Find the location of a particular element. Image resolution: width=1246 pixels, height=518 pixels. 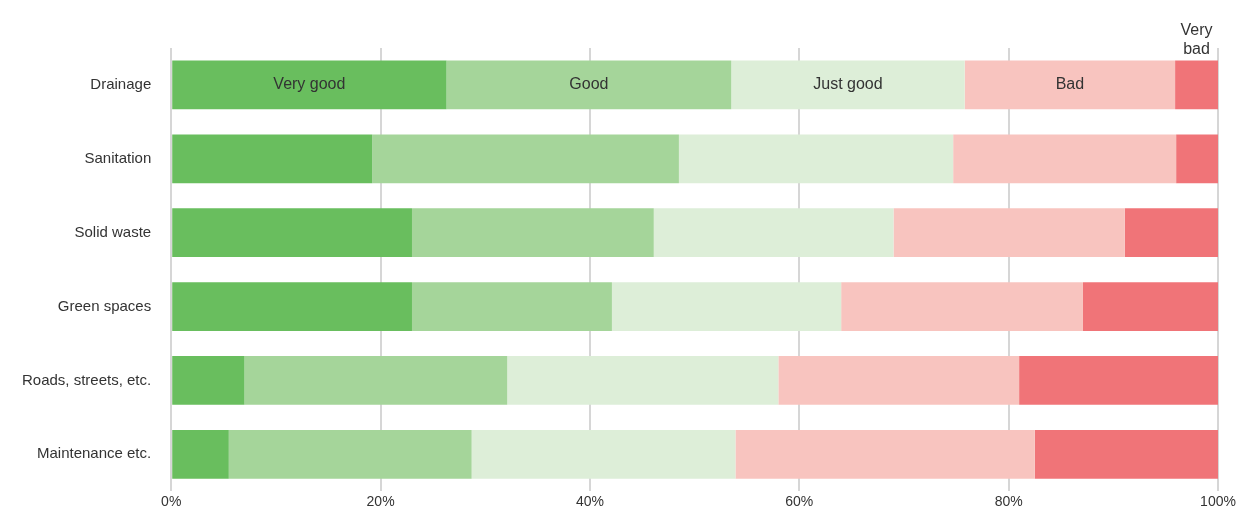

series-label: Very good is located at coordinates (309, 84).